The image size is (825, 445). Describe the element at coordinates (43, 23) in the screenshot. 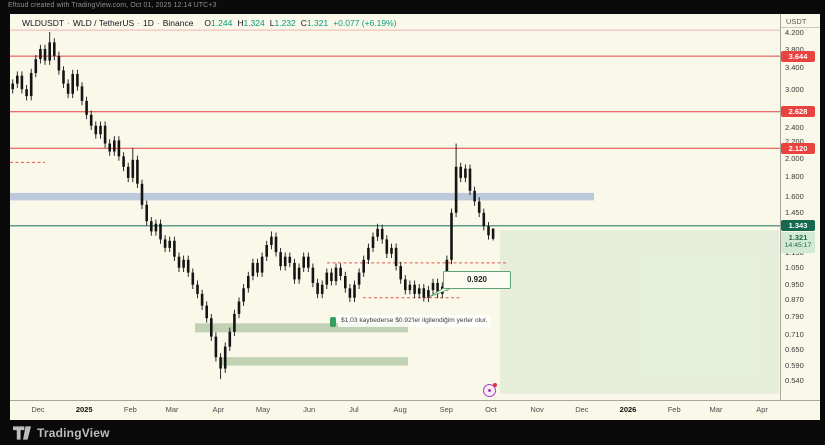

I see `symbol-name: WLDUSDT` at that location.